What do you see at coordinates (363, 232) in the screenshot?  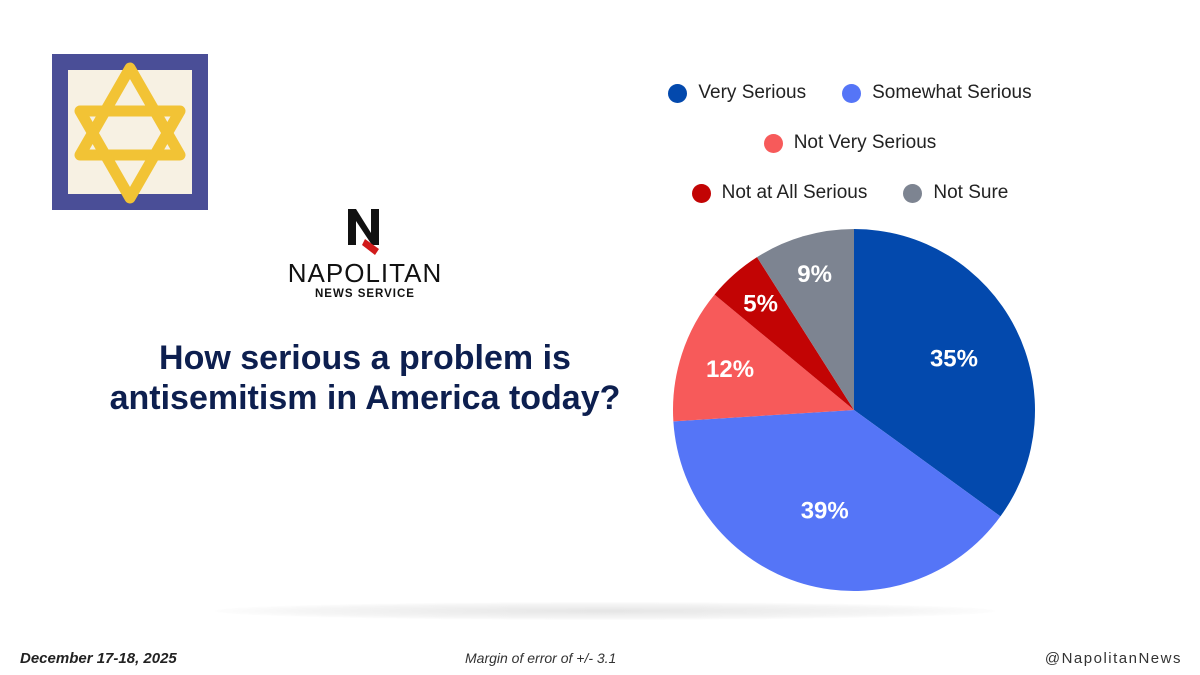 I see `napolitan-n-logo-icon` at bounding box center [363, 232].